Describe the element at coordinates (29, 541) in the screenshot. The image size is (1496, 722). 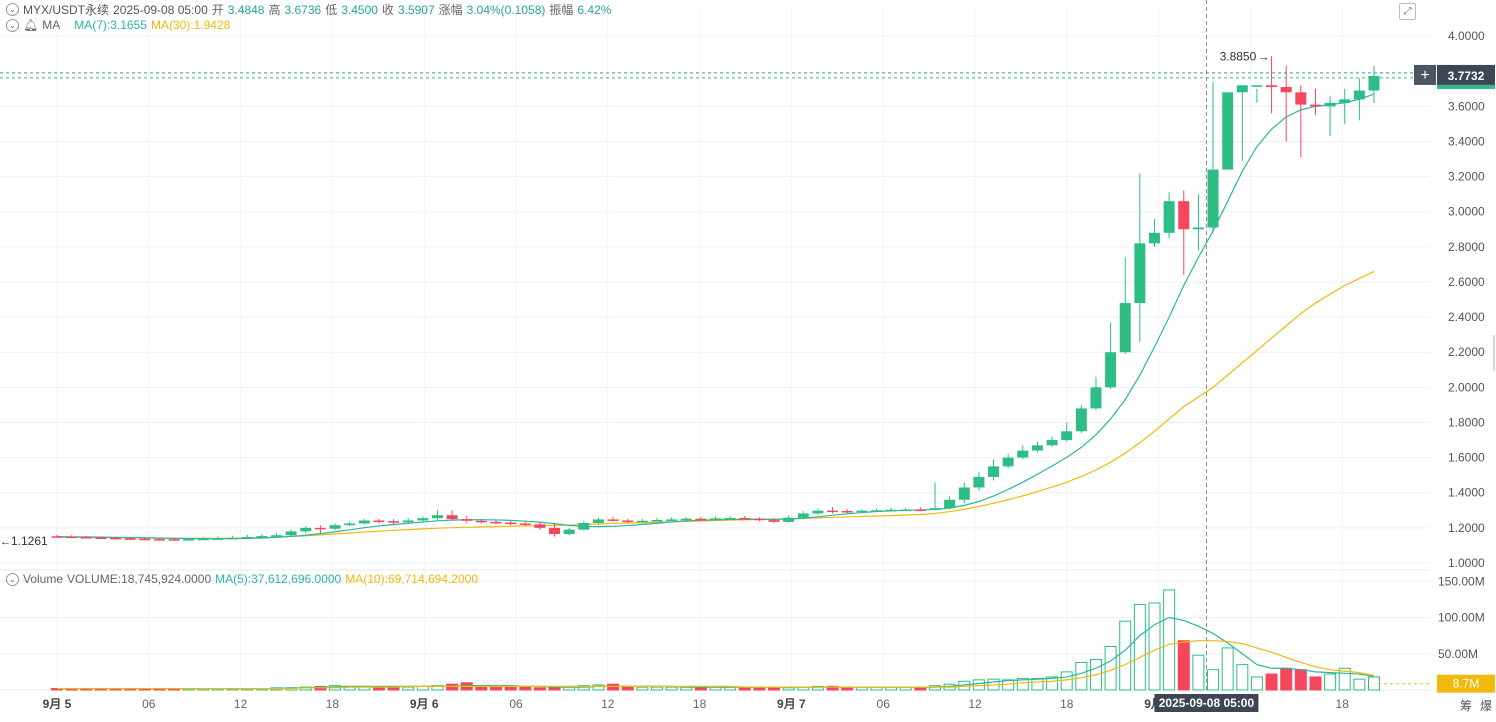
I see `min-price-marker: 1.1261` at that location.